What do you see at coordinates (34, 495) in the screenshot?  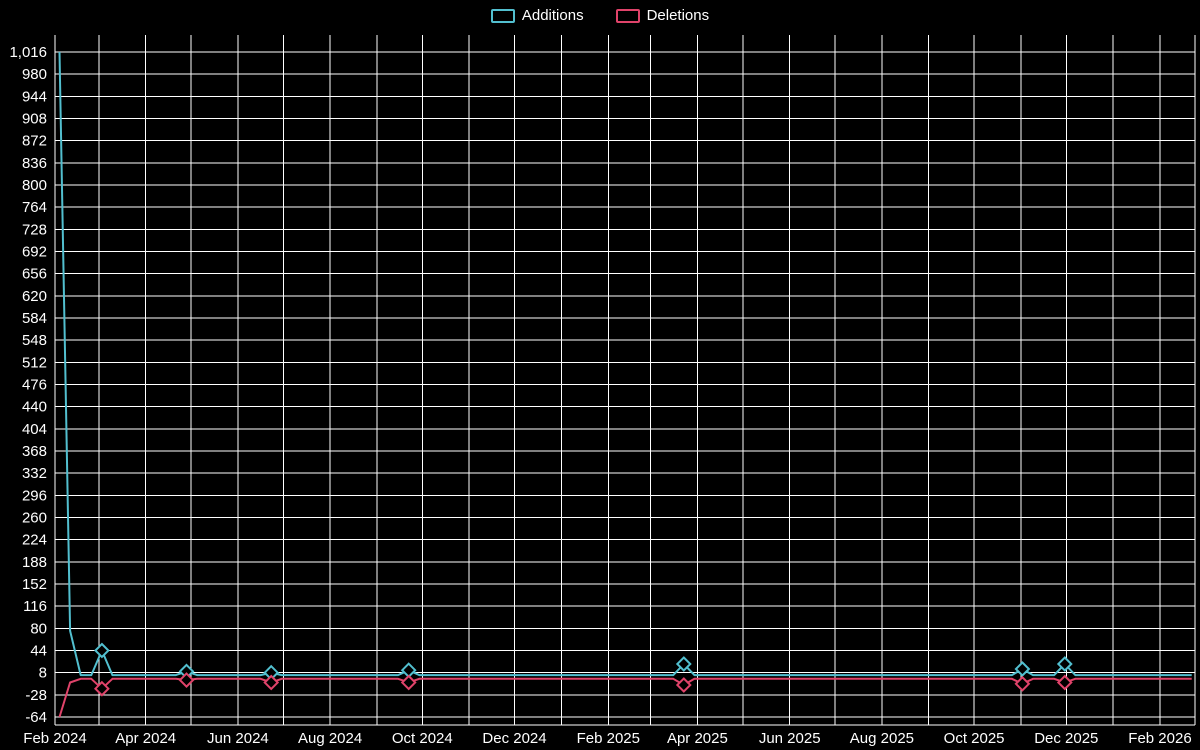 I see `y-tick-label: 296` at bounding box center [34, 495].